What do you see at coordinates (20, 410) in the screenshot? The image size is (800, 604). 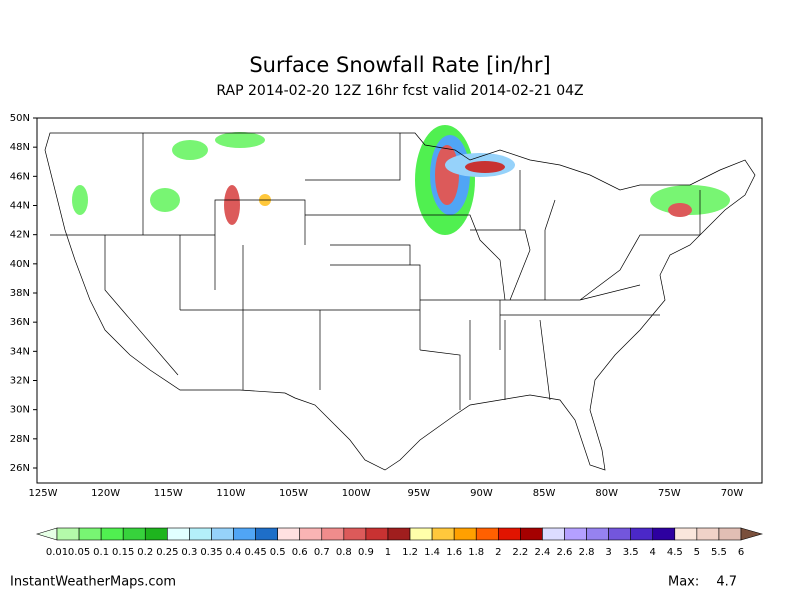 I see `lat-label: 30N` at bounding box center [20, 410].